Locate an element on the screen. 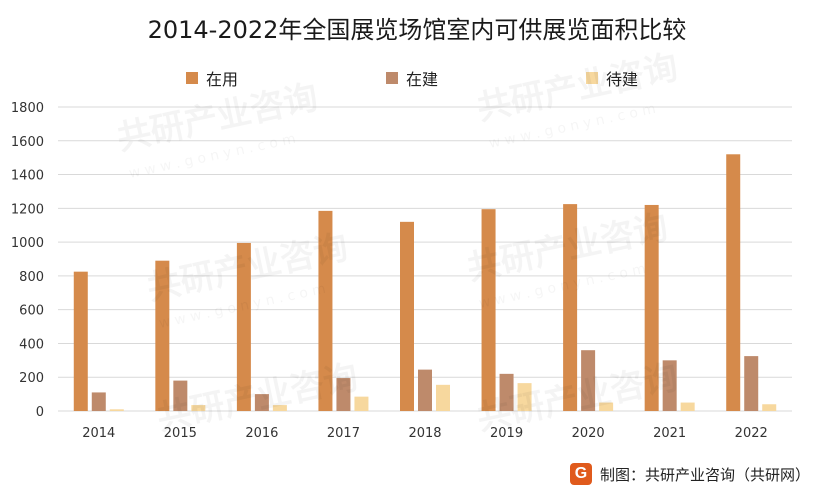 The width and height of the screenshot is (834, 493). source-credit: 制图：共研产业咨询（共研网） is located at coordinates (704, 474).